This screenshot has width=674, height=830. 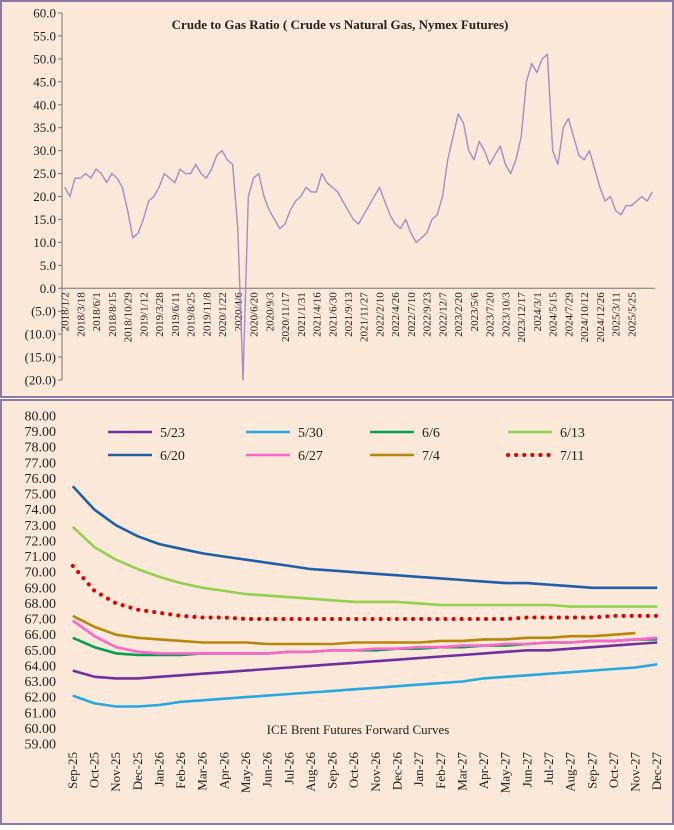 What do you see at coordinates (601, 317) in the screenshot?
I see `x-tick-label: 2024/12/26` at bounding box center [601, 317].